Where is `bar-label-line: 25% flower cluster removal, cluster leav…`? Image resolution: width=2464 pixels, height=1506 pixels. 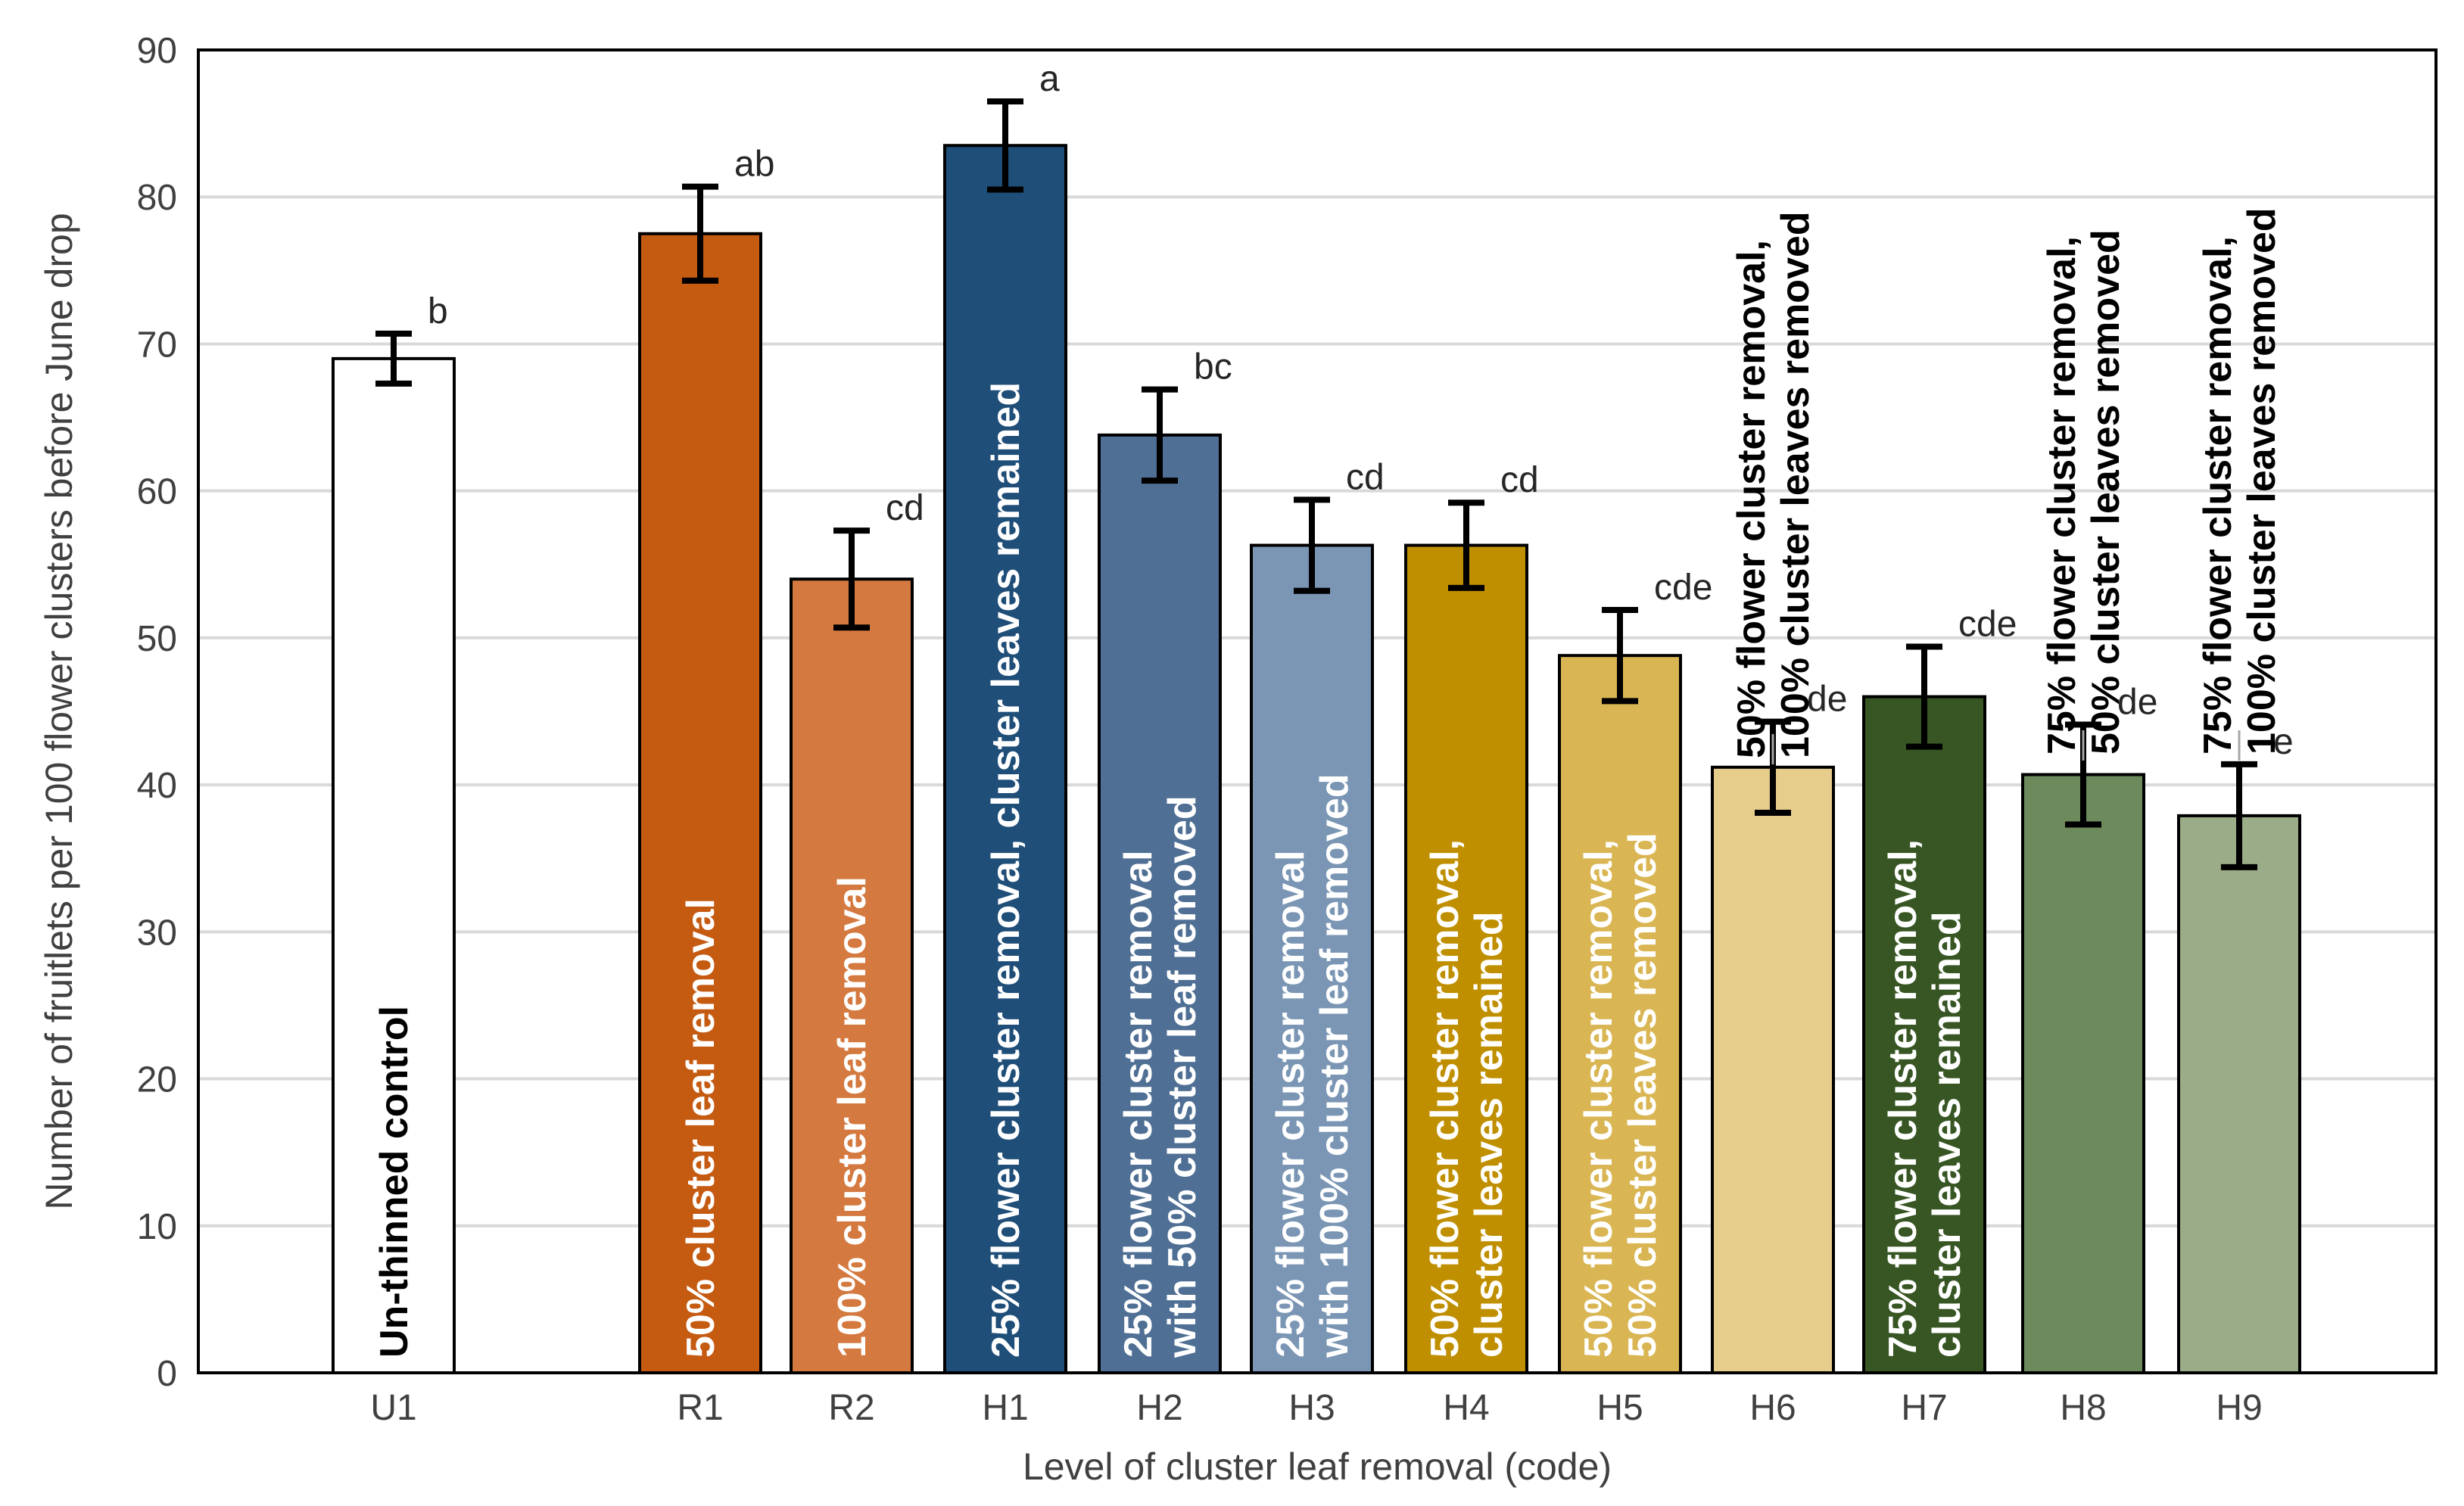 bar-label-line: 25% flower cluster removal, cluster leav… is located at coordinates (1006, 870).